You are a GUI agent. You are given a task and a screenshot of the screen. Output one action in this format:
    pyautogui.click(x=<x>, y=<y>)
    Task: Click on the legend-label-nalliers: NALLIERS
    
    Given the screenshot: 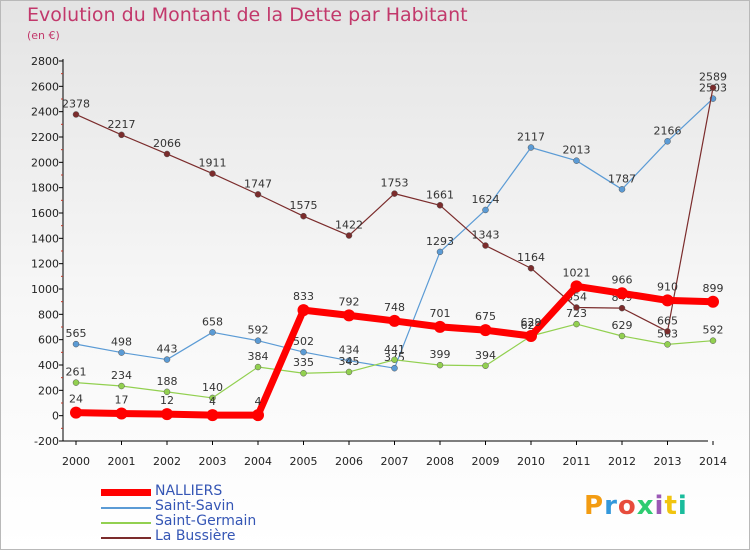 What is the action you would take?
    pyautogui.click(x=189, y=491)
    